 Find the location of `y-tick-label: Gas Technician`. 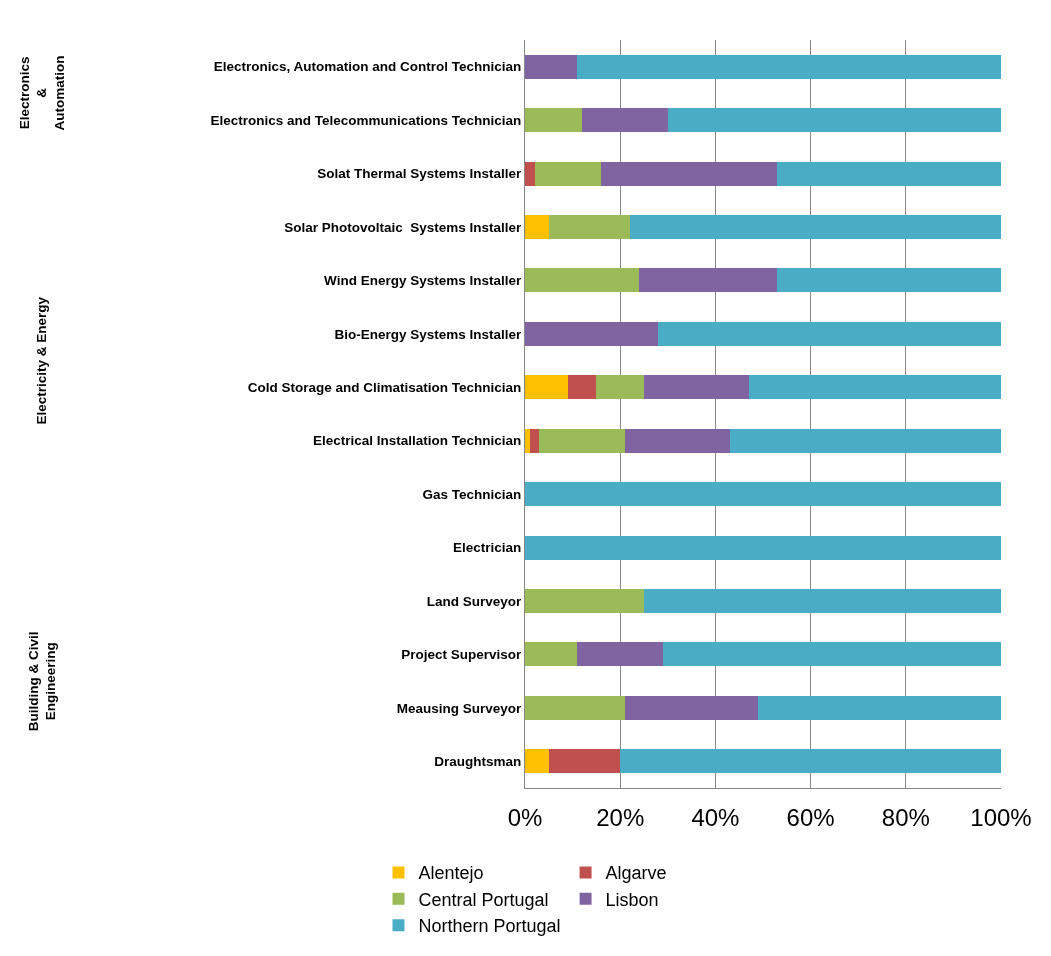

y-tick-label: Gas Technician is located at coordinates (472, 494).